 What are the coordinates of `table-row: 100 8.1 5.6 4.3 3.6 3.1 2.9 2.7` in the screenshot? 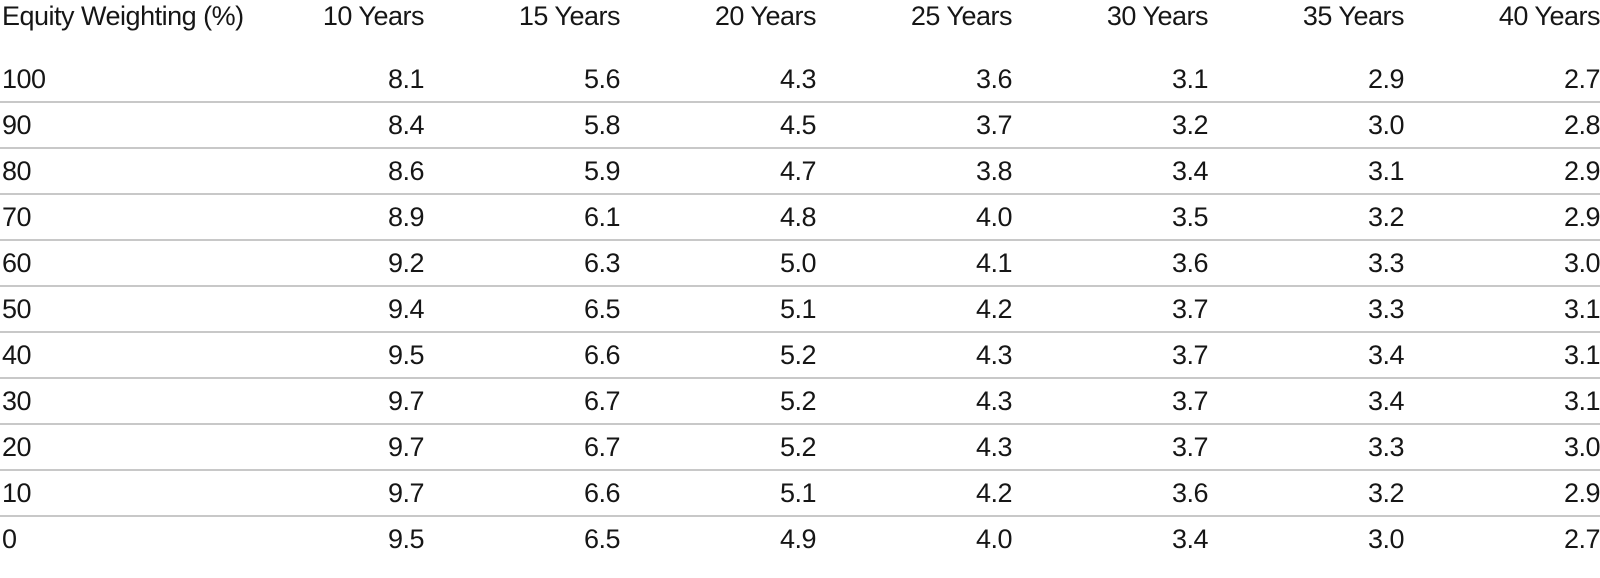 It's located at (800, 80).